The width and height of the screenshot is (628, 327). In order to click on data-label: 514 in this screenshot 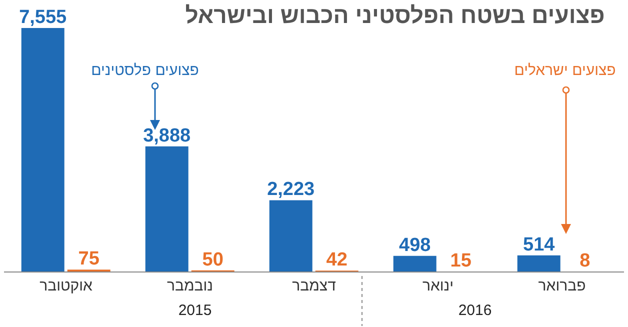, I will do `click(539, 245)`.